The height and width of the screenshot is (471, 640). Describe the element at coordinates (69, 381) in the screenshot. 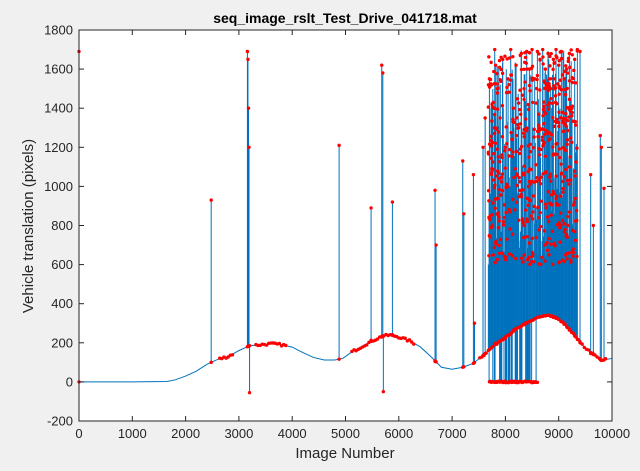

I see `y-tick-label: 0` at that location.